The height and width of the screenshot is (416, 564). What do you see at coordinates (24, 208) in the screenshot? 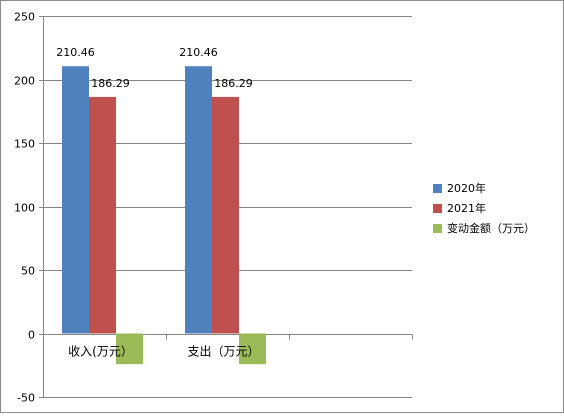
I see `y-tick-label: 100` at bounding box center [24, 208].